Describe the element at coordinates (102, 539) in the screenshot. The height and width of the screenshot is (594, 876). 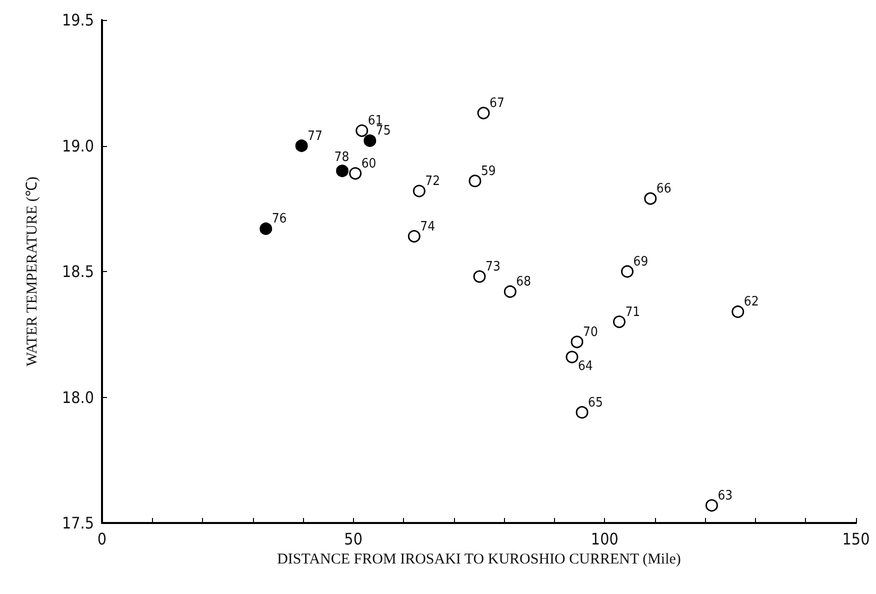
I see `x-tick-label: 0` at that location.